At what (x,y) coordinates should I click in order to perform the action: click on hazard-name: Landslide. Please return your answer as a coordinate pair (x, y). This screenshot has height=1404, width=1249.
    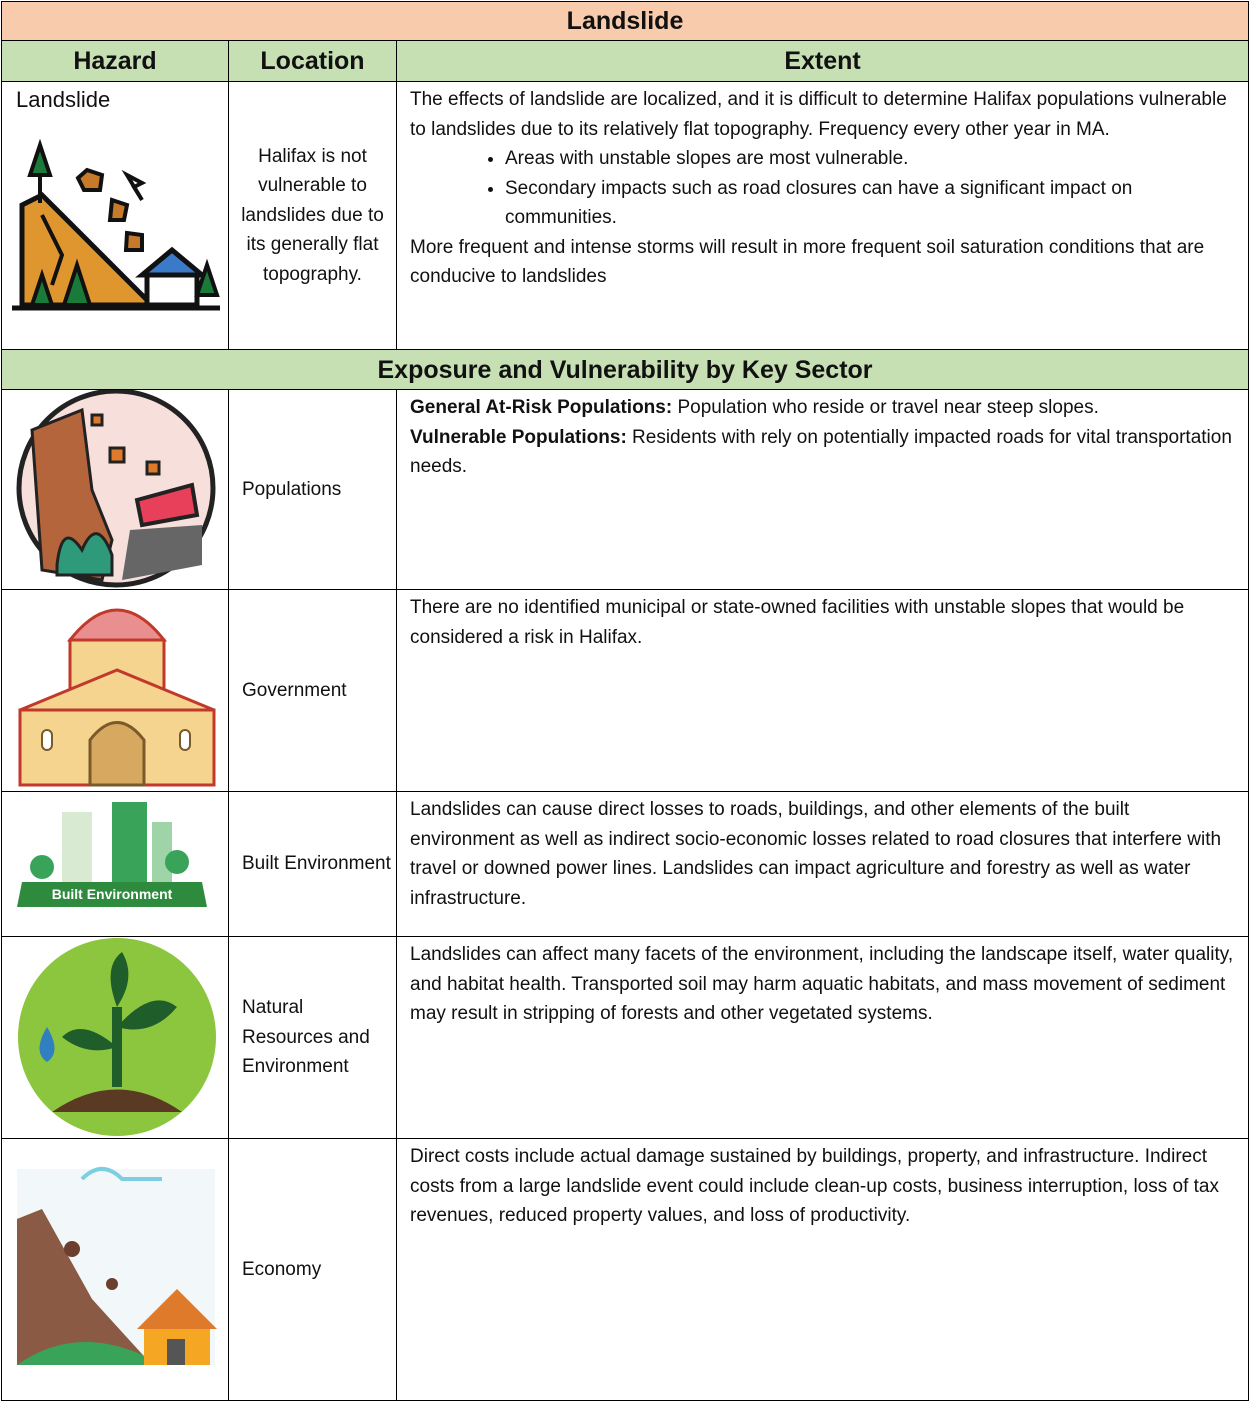
    Looking at the image, I should click on (63, 99).